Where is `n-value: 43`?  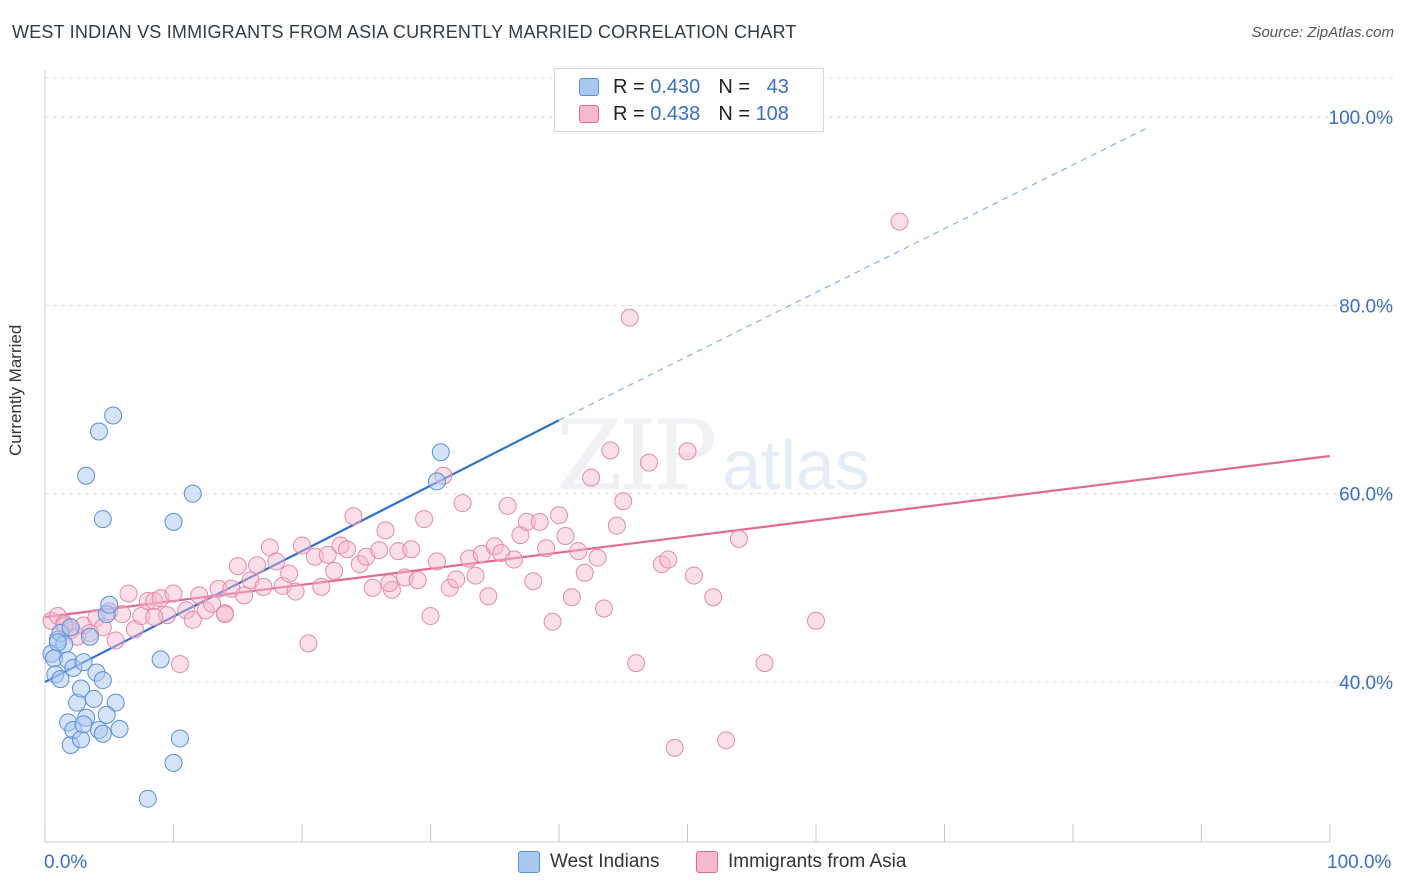 n-value: 43 is located at coordinates (777, 86).